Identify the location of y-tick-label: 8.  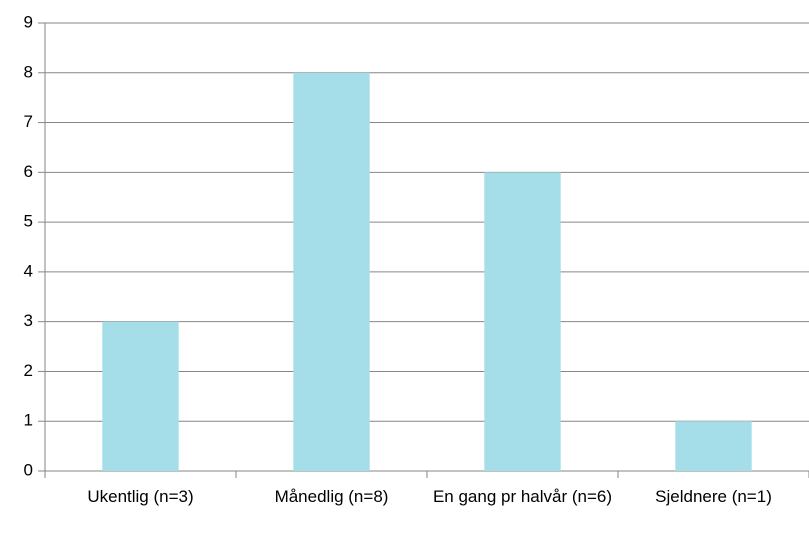
(28, 71).